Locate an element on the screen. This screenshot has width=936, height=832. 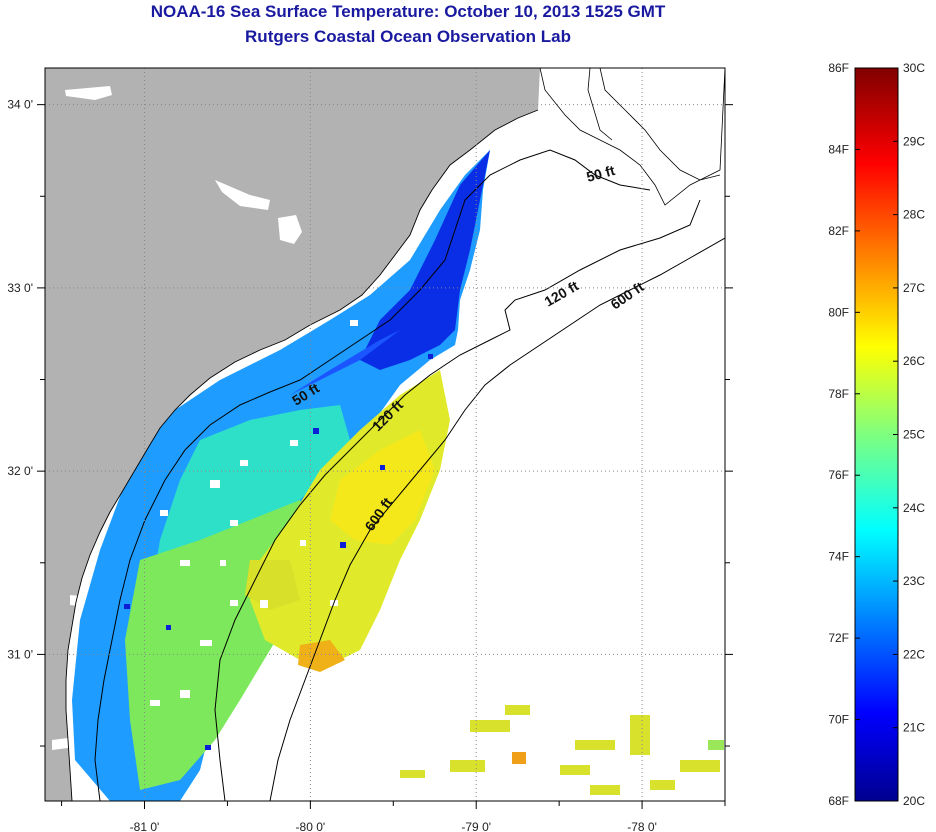
colorbar-c-label: 29C is located at coordinates (914, 141).